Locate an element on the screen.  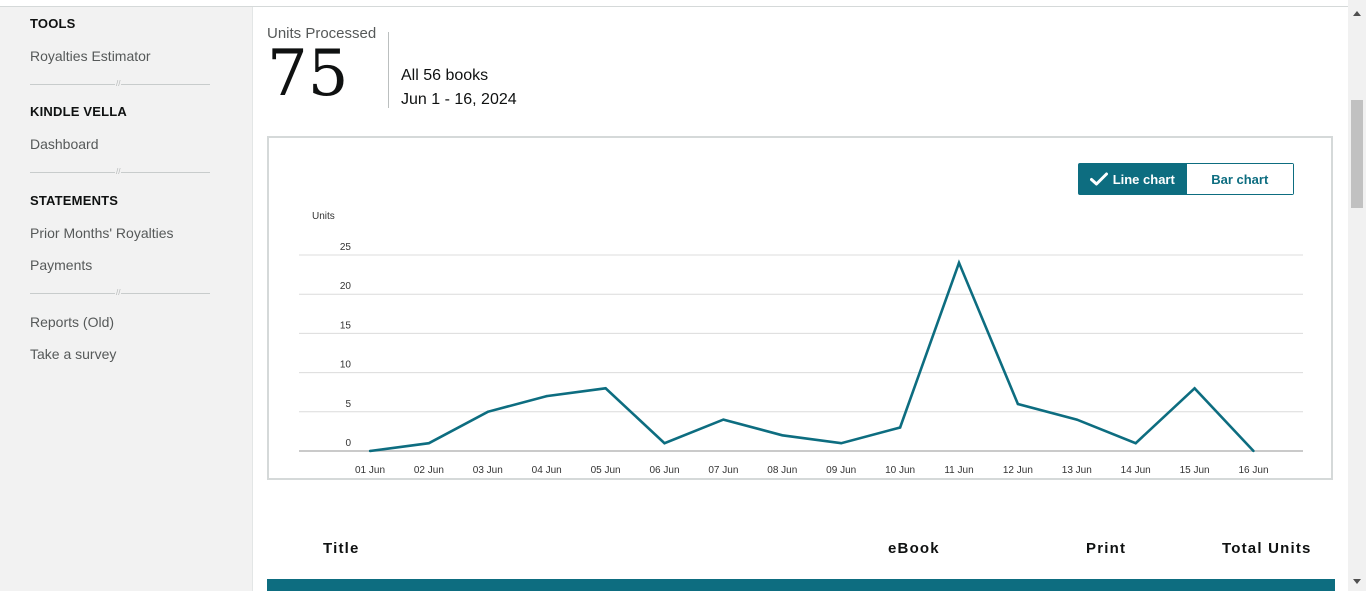
sidebar-link-payments: Payments is located at coordinates (61, 265).